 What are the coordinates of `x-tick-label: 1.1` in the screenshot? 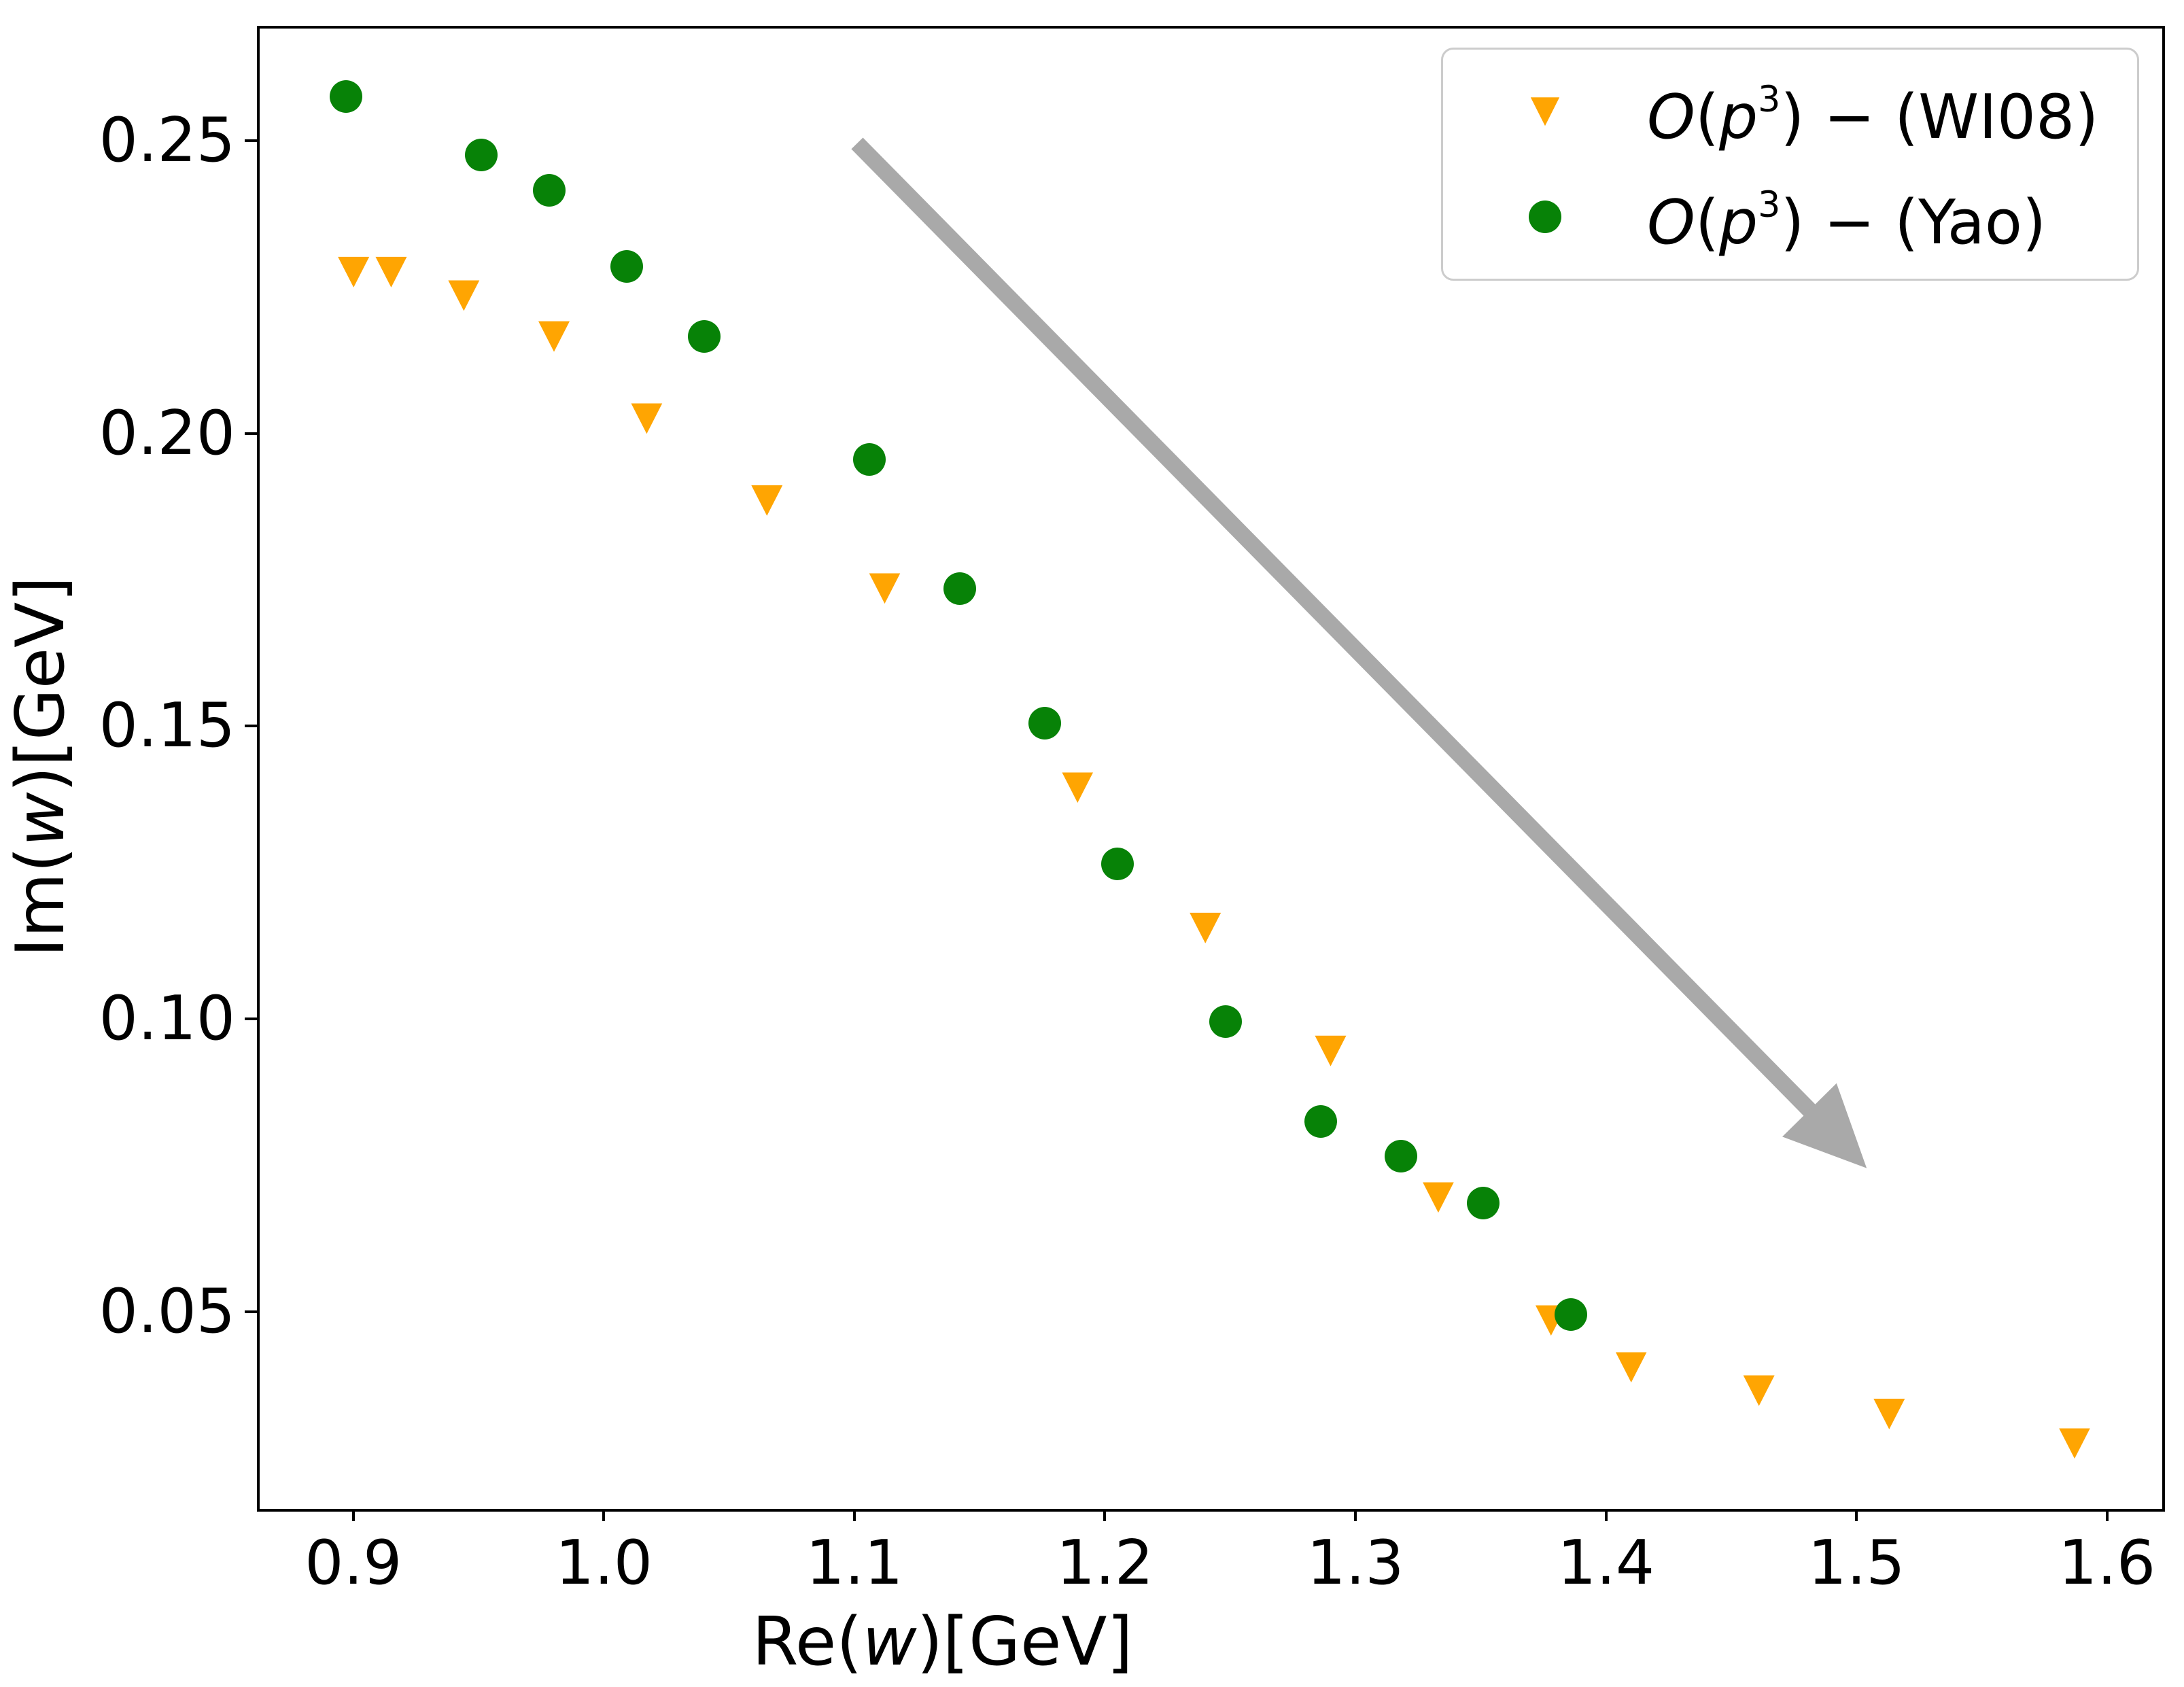 It's located at (854, 1563).